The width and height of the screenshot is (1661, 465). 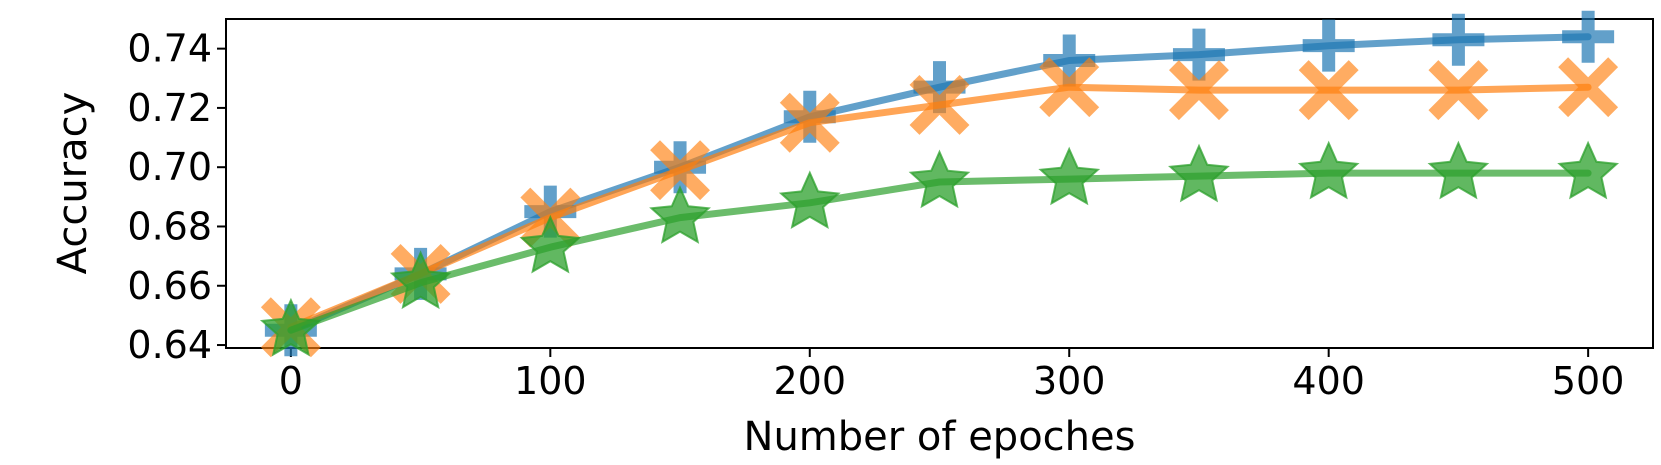 What do you see at coordinates (940, 437) in the screenshot?
I see `x-axis-label: Number of epoches` at bounding box center [940, 437].